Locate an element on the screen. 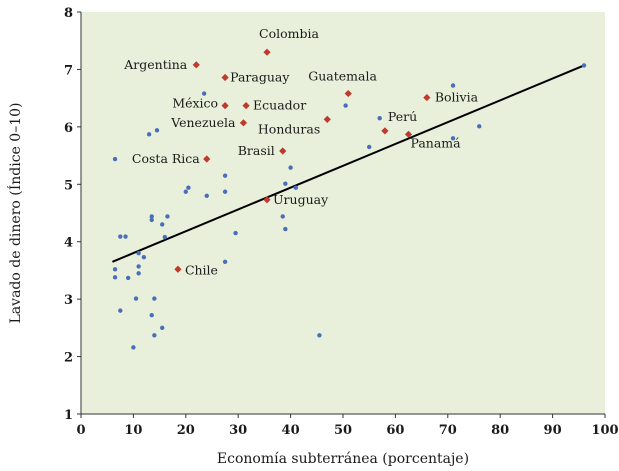  y-tick-label: 2 is located at coordinates (68, 358).